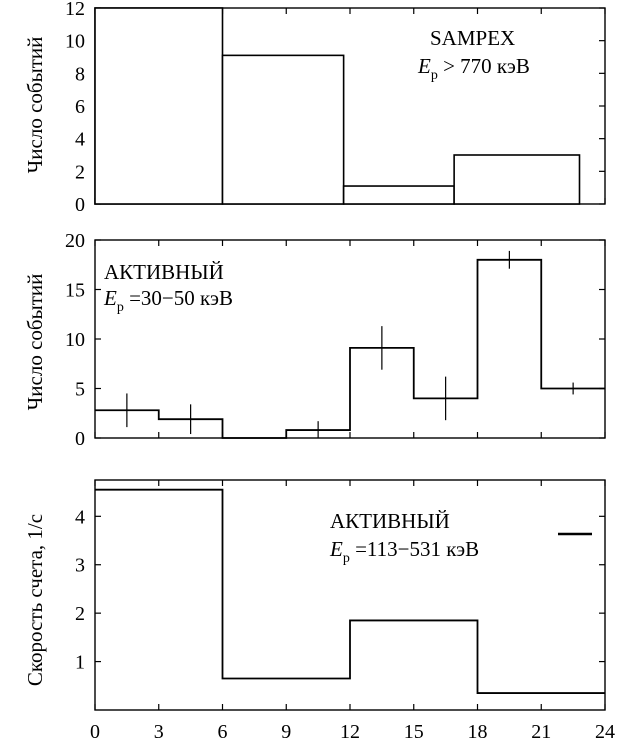  What do you see at coordinates (473, 68) in the screenshot?
I see `legend-energy: Ep > 770 кэВ` at bounding box center [473, 68].